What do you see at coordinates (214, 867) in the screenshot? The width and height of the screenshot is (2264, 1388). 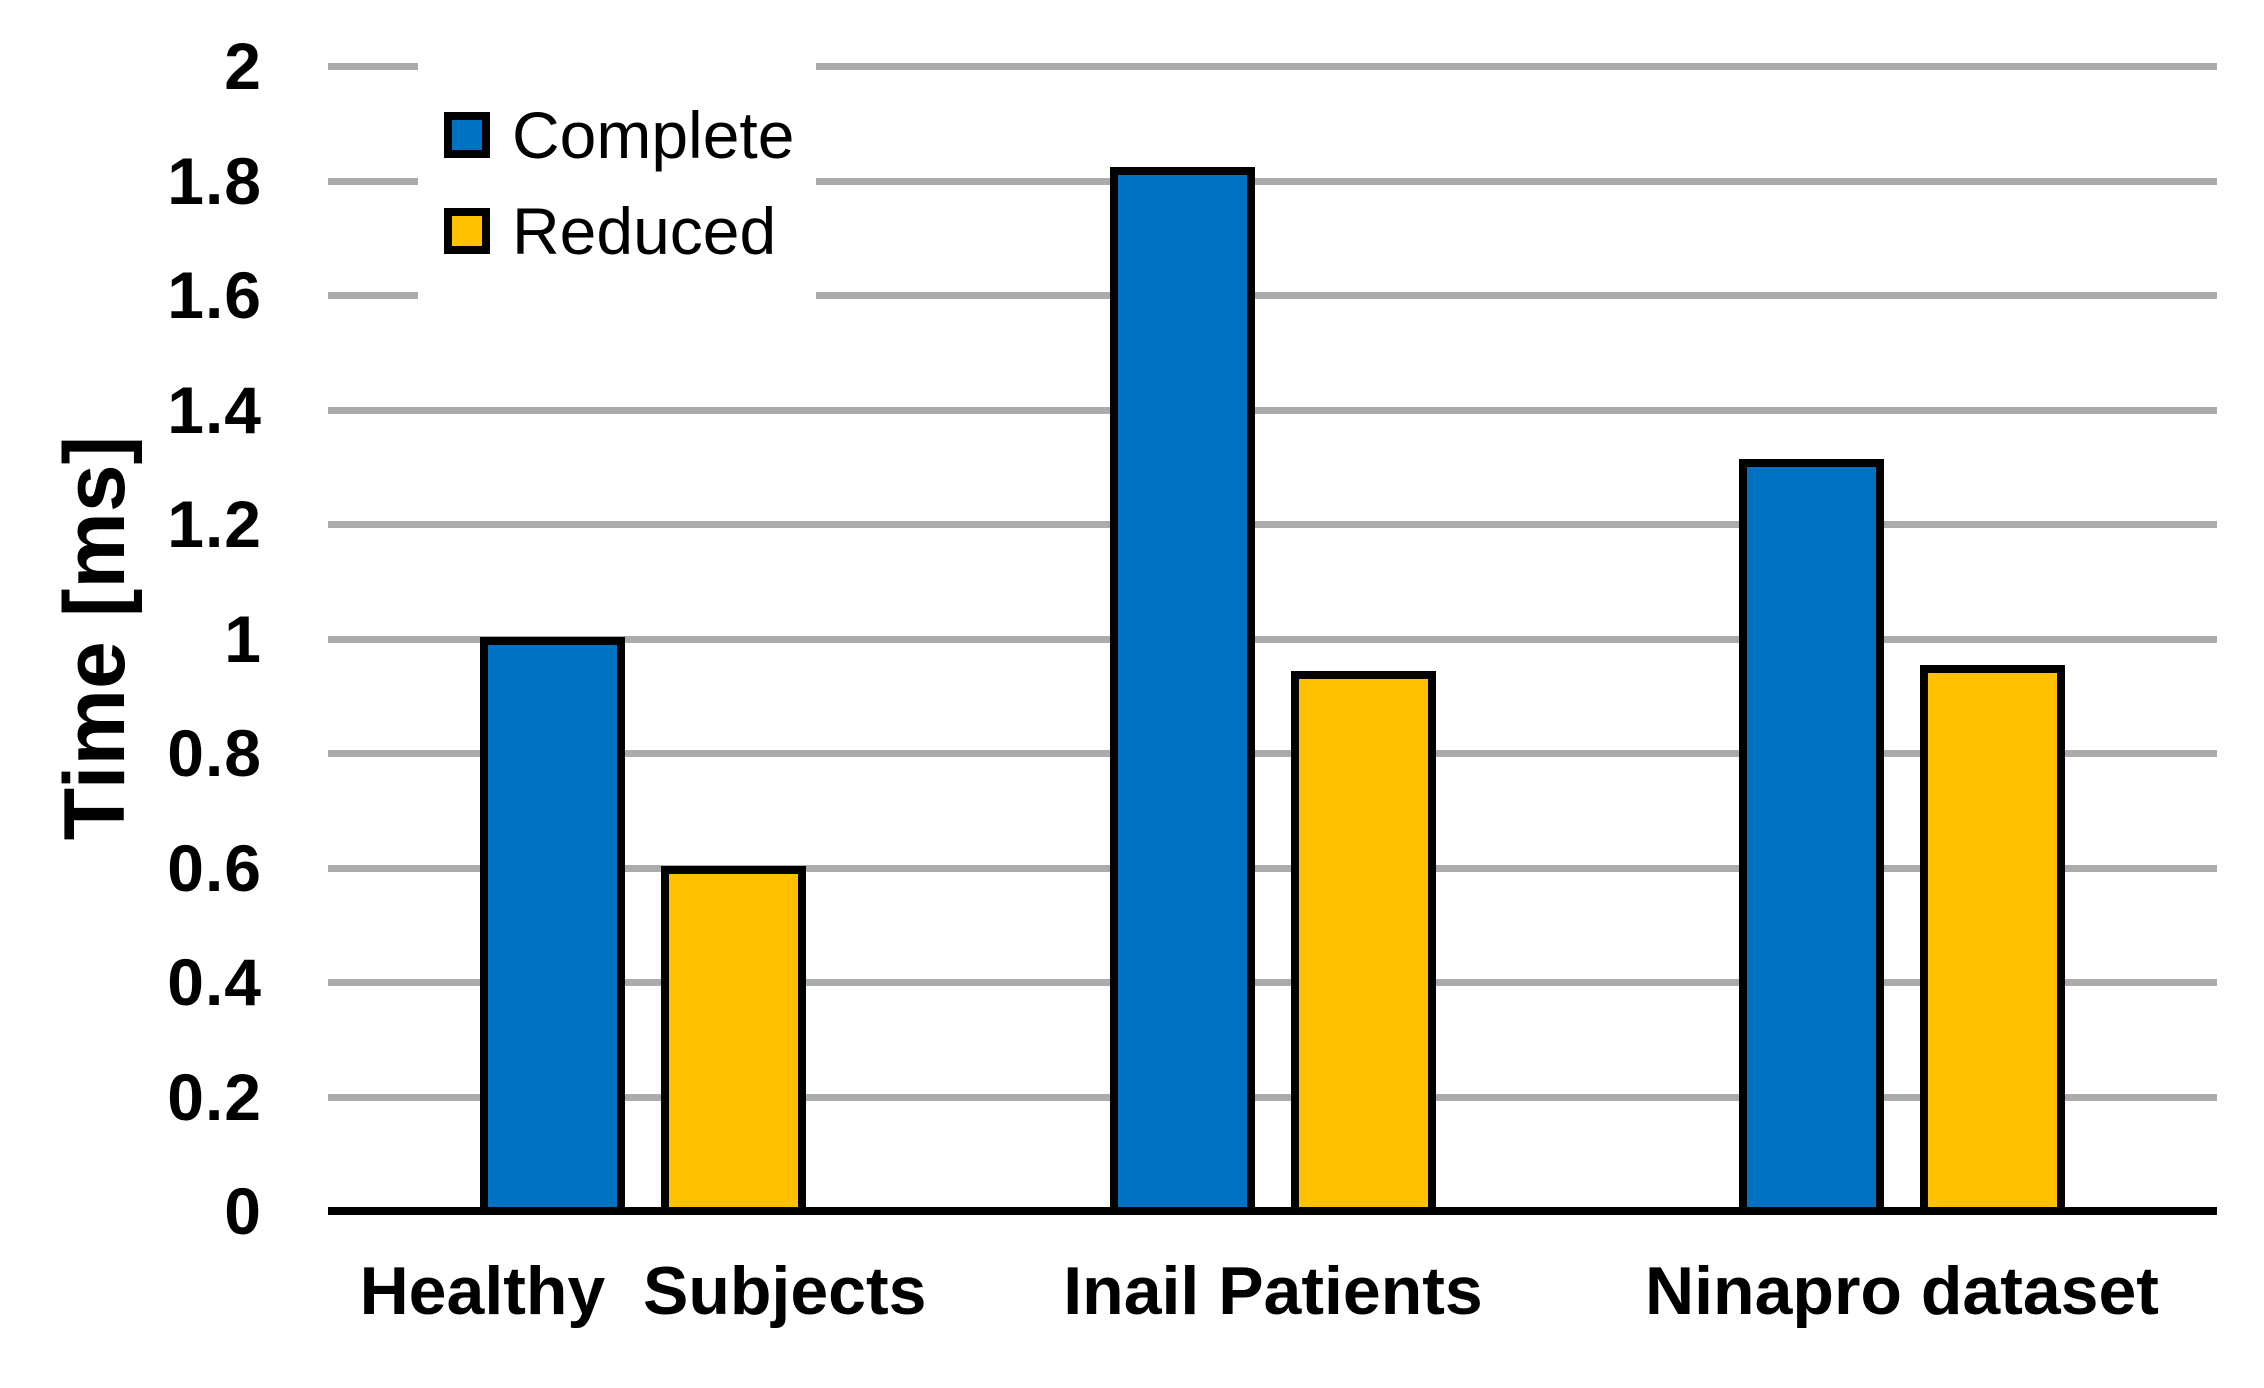 I see `y-tick-label-0-6: 0.6` at bounding box center [214, 867].